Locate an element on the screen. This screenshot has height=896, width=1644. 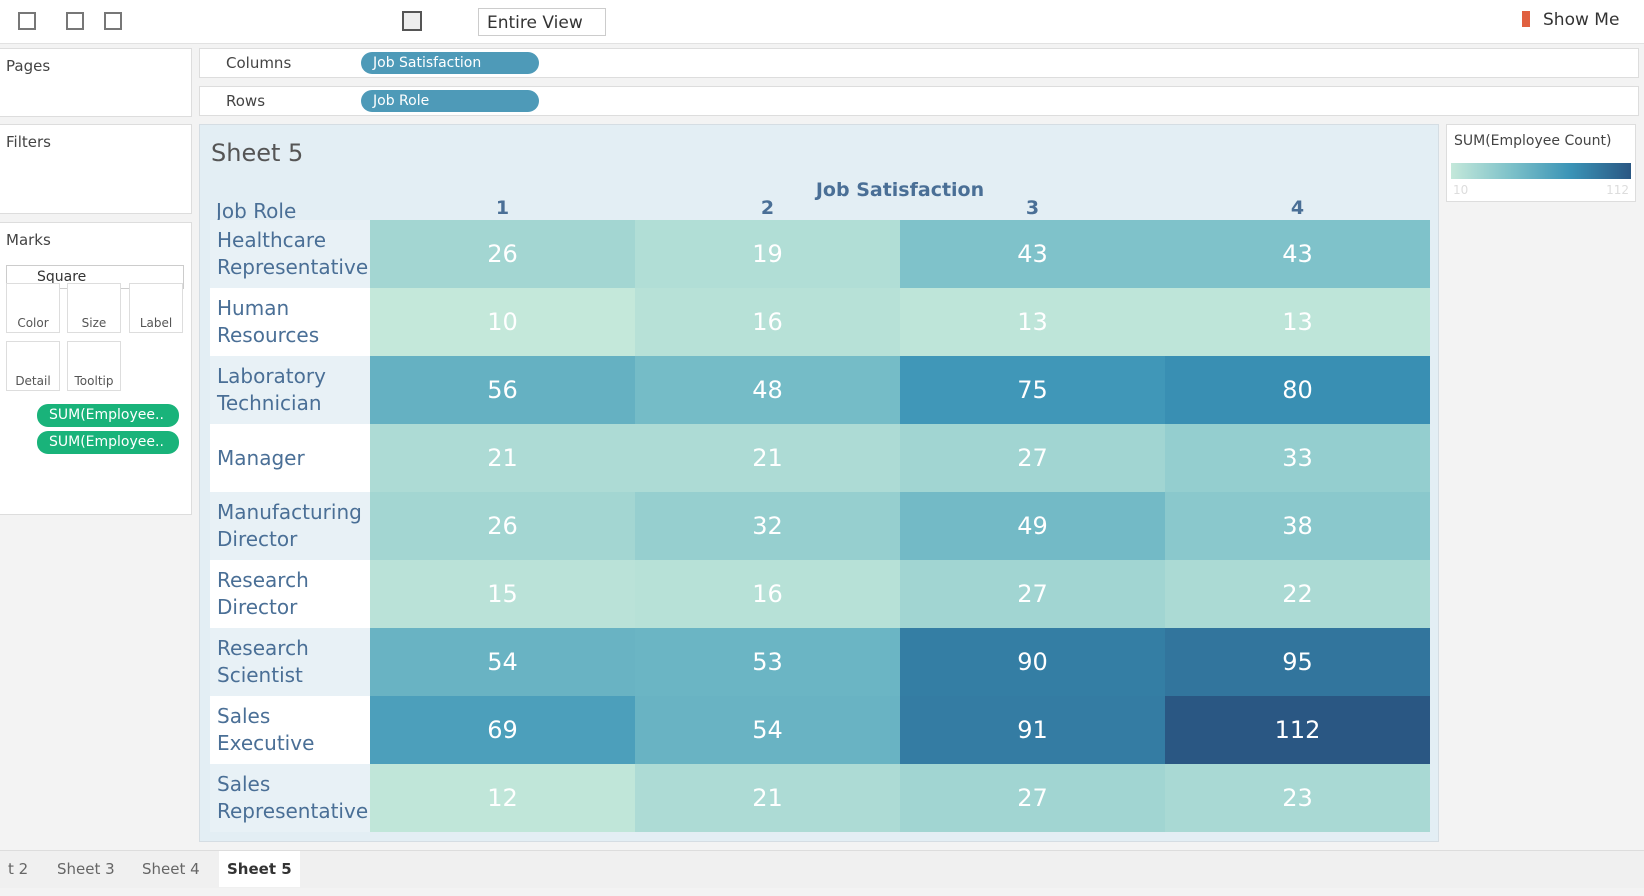
row-header: Human Resources is located at coordinates (290, 322).